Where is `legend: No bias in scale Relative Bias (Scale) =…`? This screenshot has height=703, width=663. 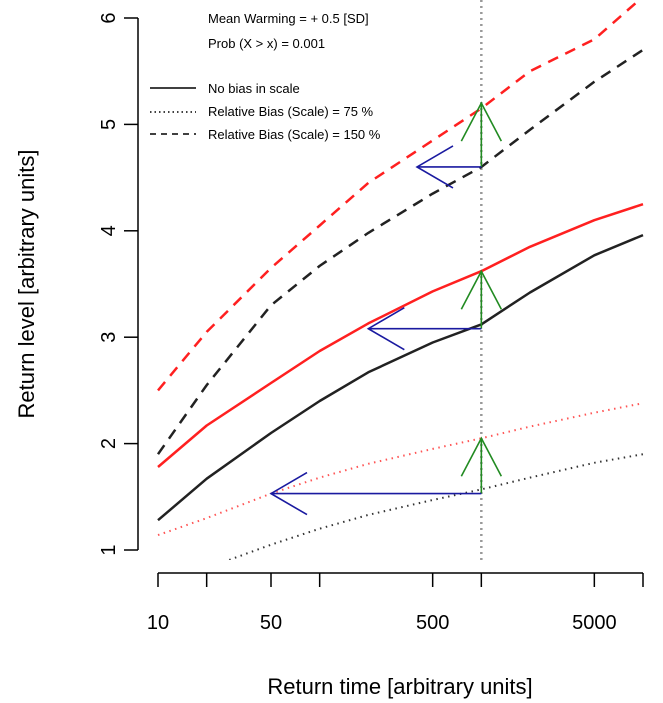 legend: No bias in scale Relative Bias (Scale) =… is located at coordinates (265, 111).